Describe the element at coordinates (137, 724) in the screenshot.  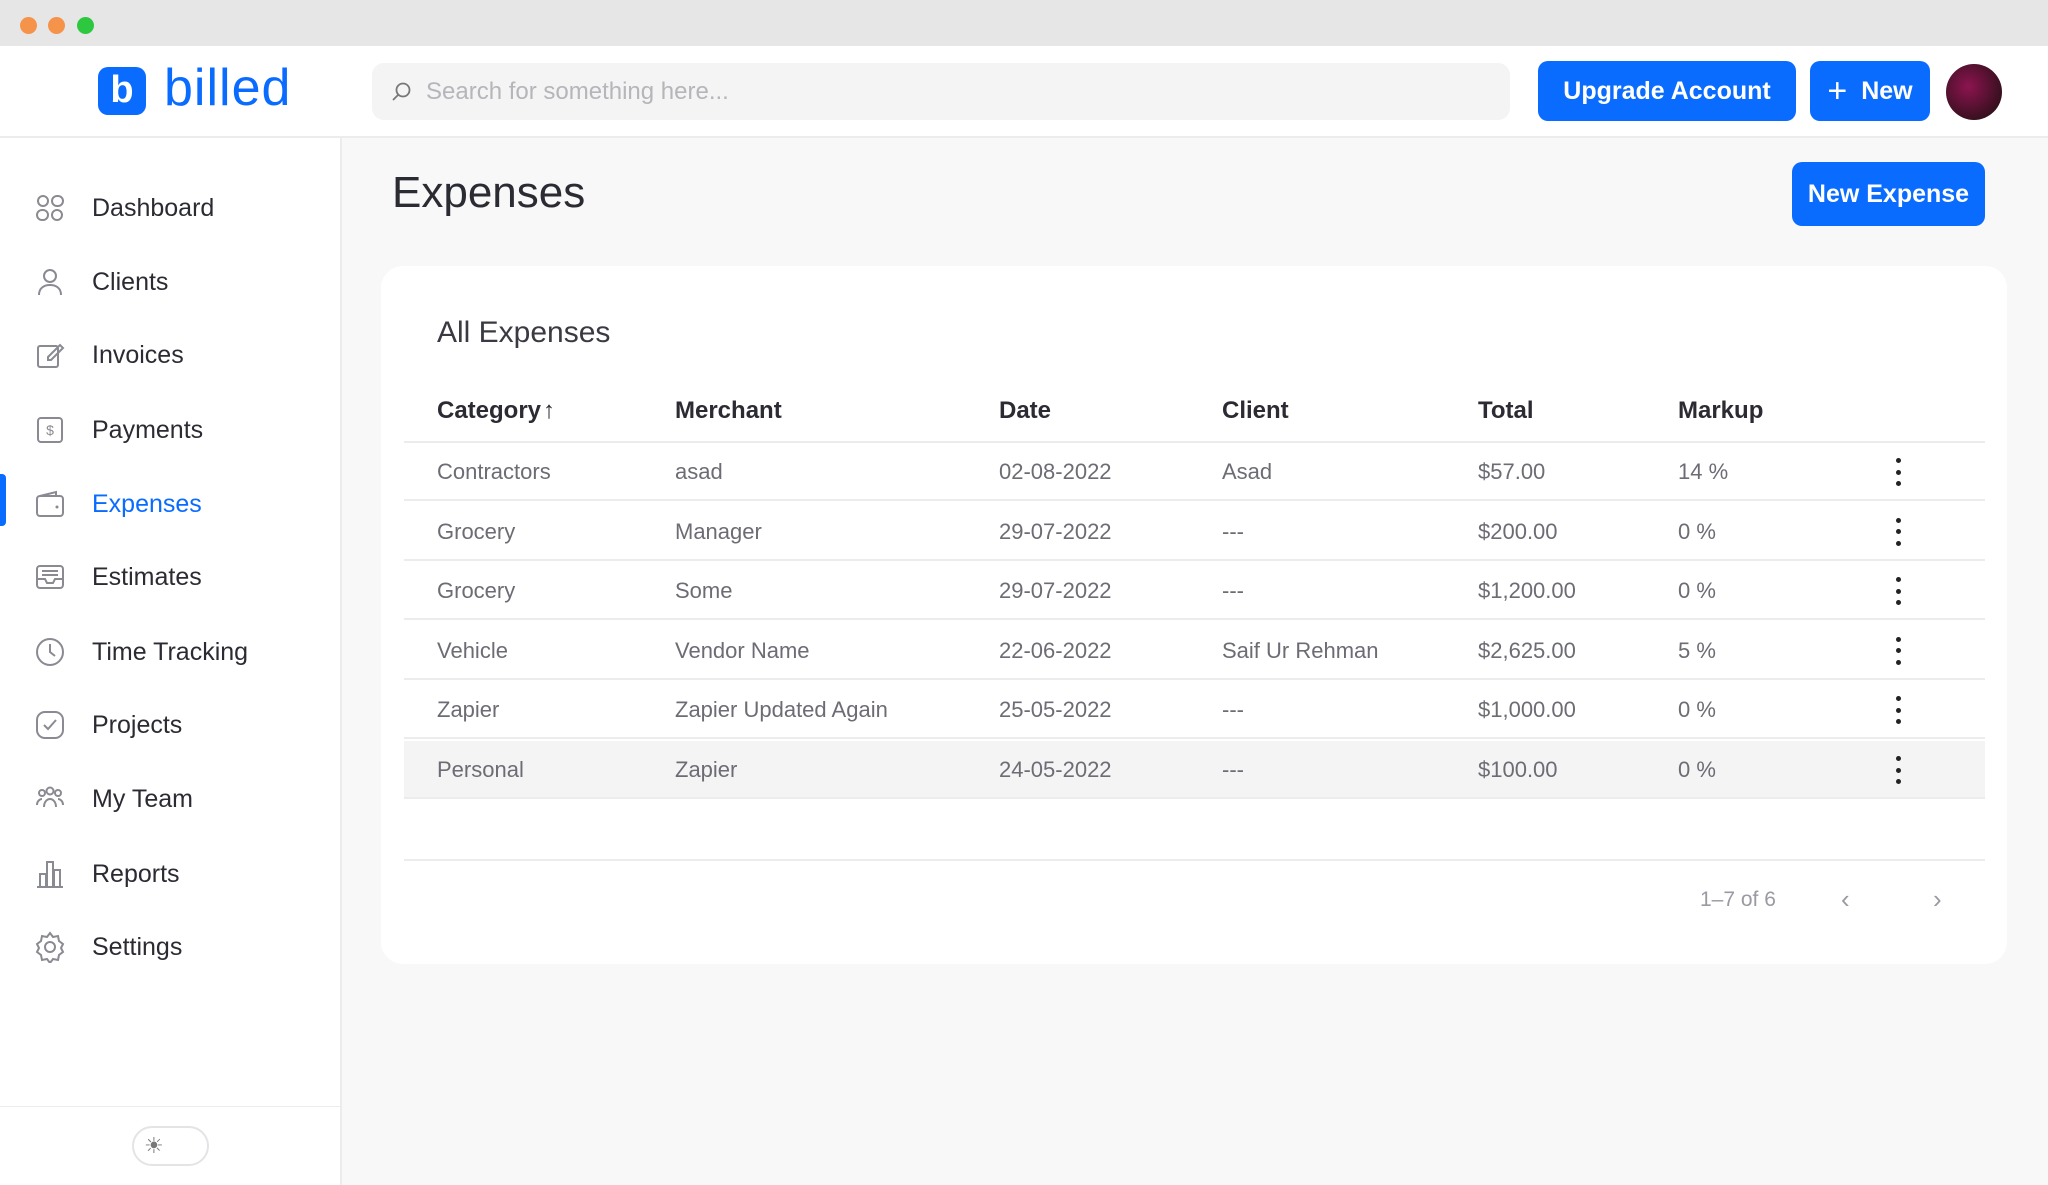
I see `sidebar-item-label: Projects` at that location.